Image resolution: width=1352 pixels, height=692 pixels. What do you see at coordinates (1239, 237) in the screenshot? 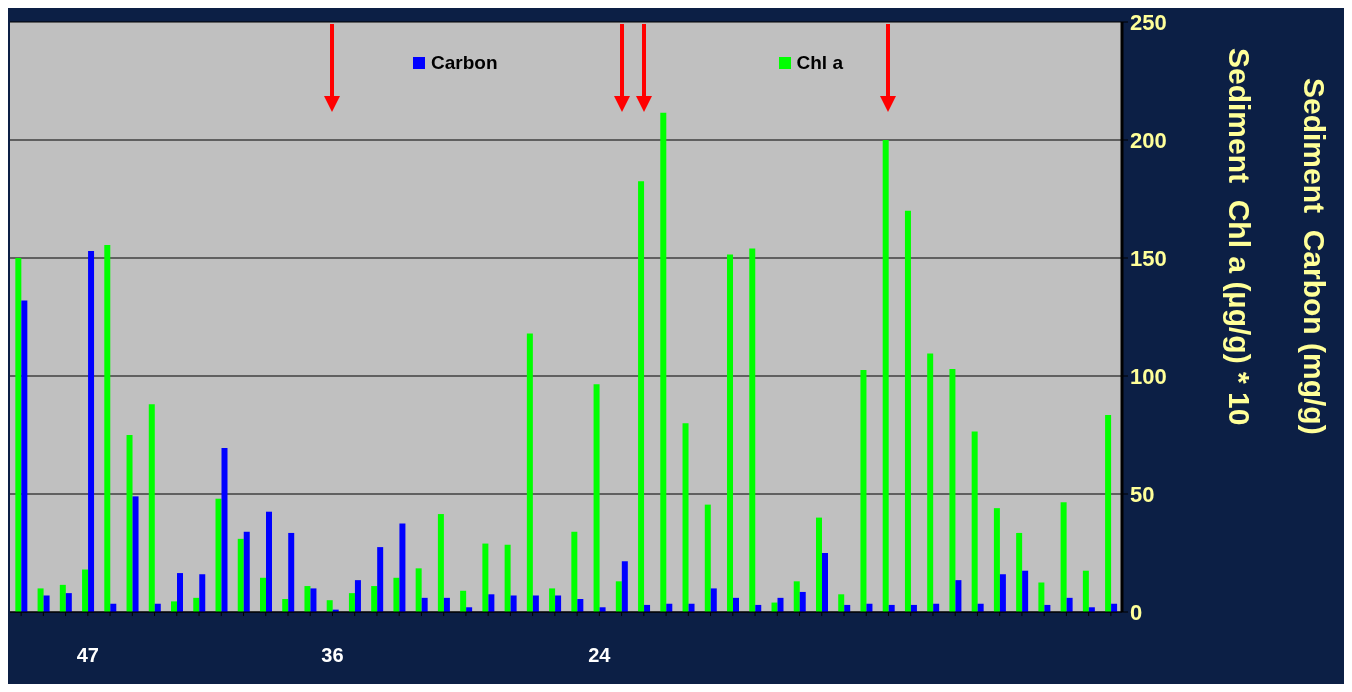
I see `y-axis-title: Sediment Chl a (µg/g) * 10` at bounding box center [1239, 237].